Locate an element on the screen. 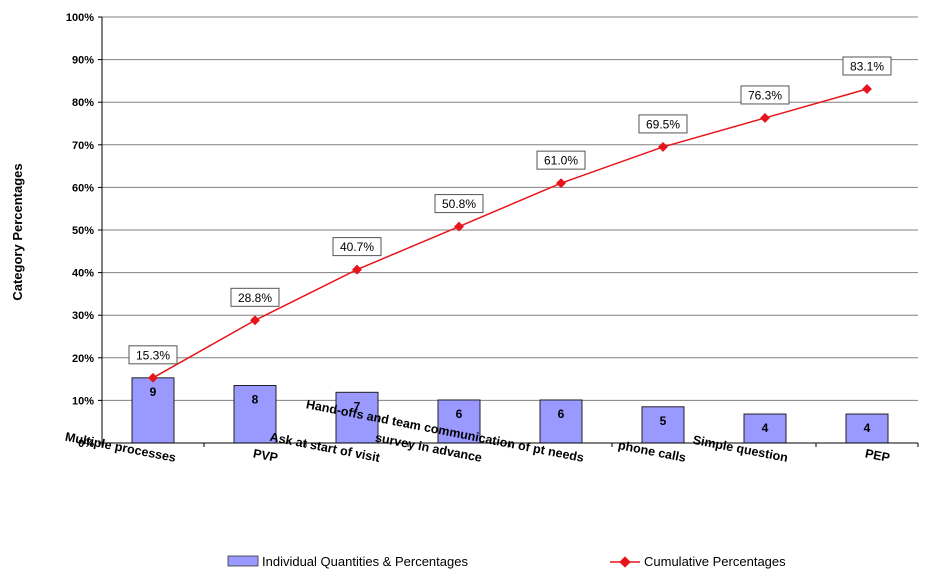 The width and height of the screenshot is (926, 576). cumulative-label-text: 40.7% is located at coordinates (357, 247).